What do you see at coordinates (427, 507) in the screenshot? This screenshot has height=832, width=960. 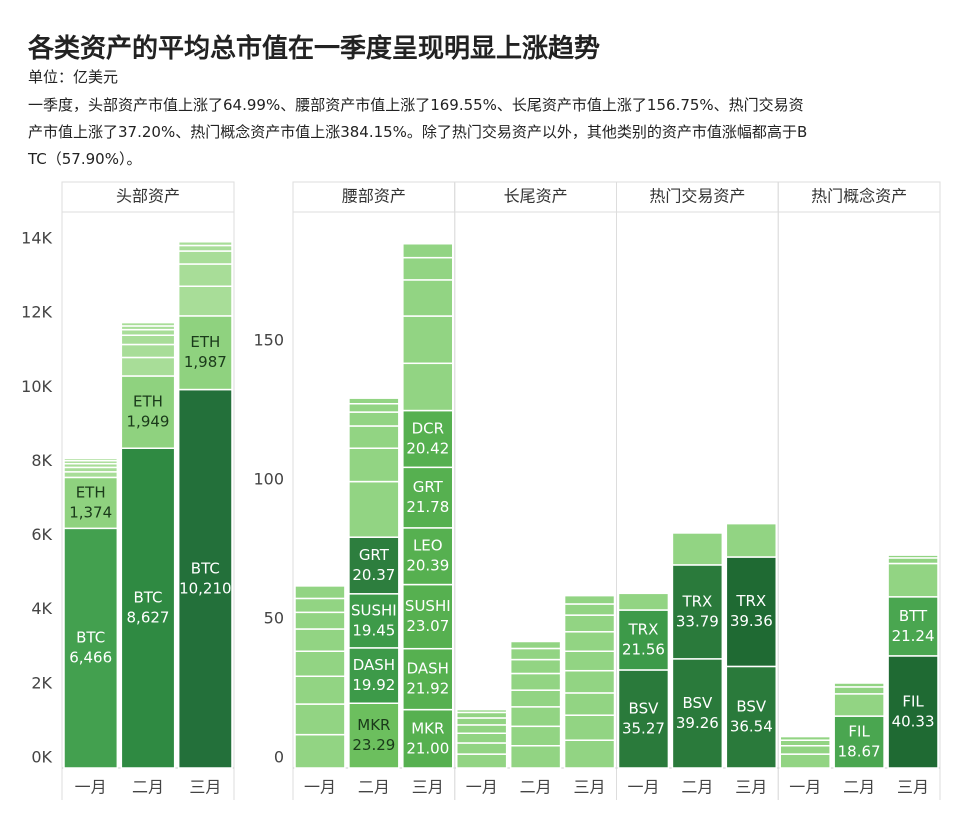 I see `segment-value: 21.78` at bounding box center [427, 507].